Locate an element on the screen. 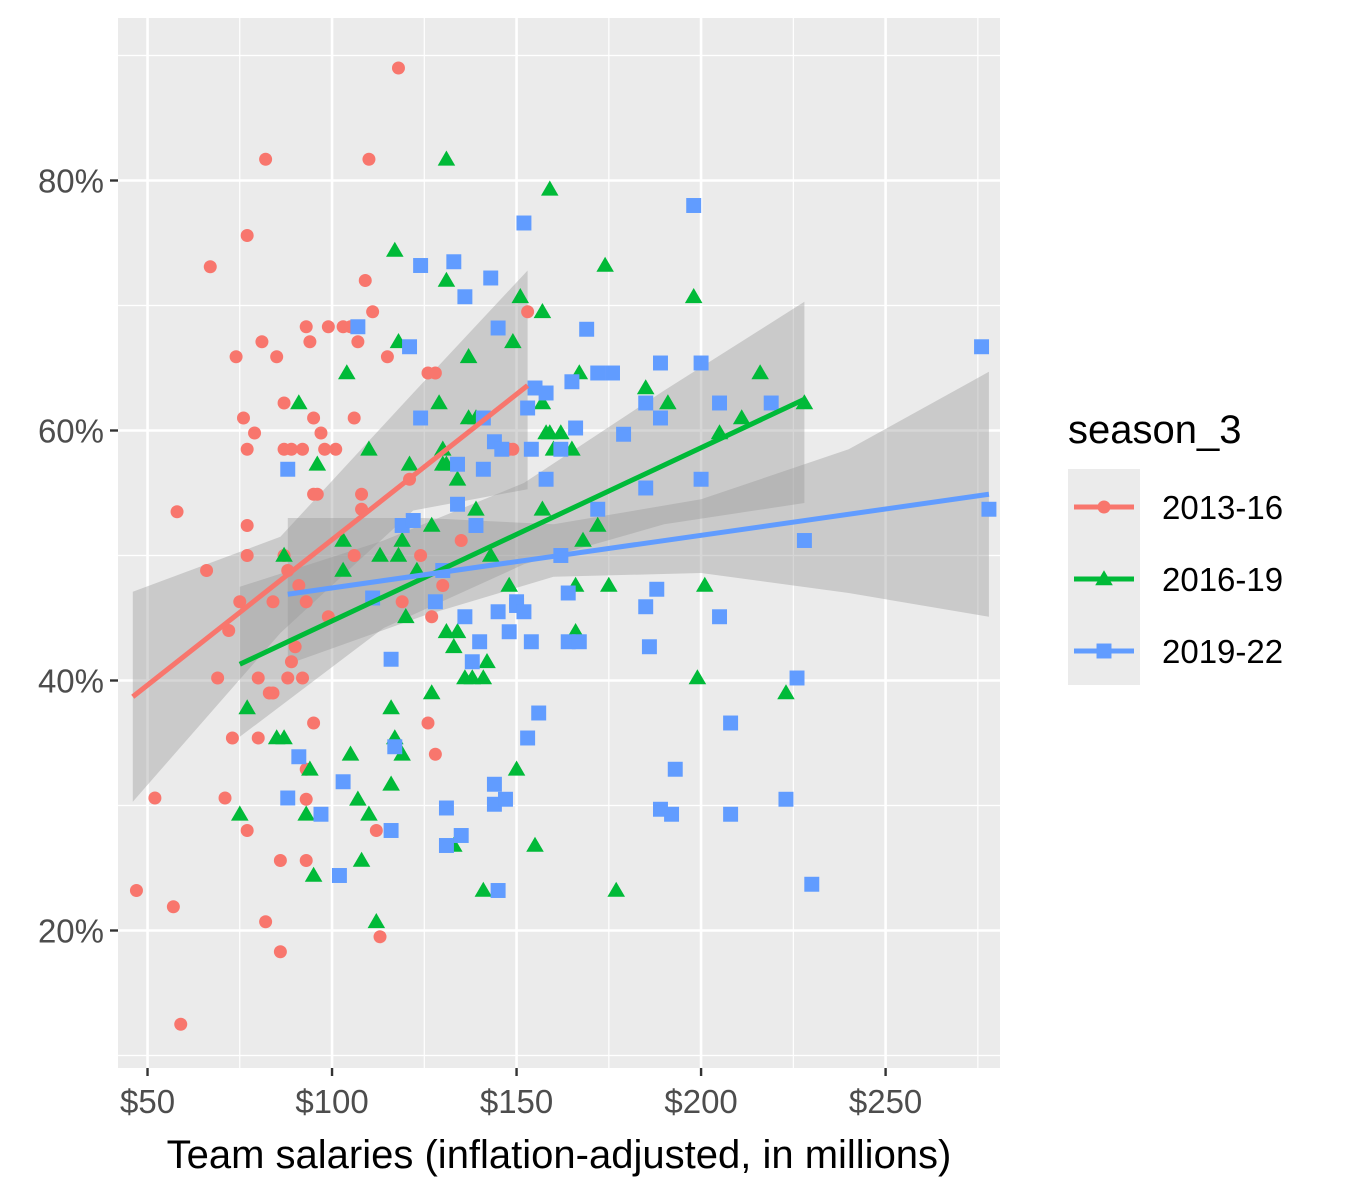 This screenshot has height=1200, width=1347. confidence-band is located at coordinates (638, 518).